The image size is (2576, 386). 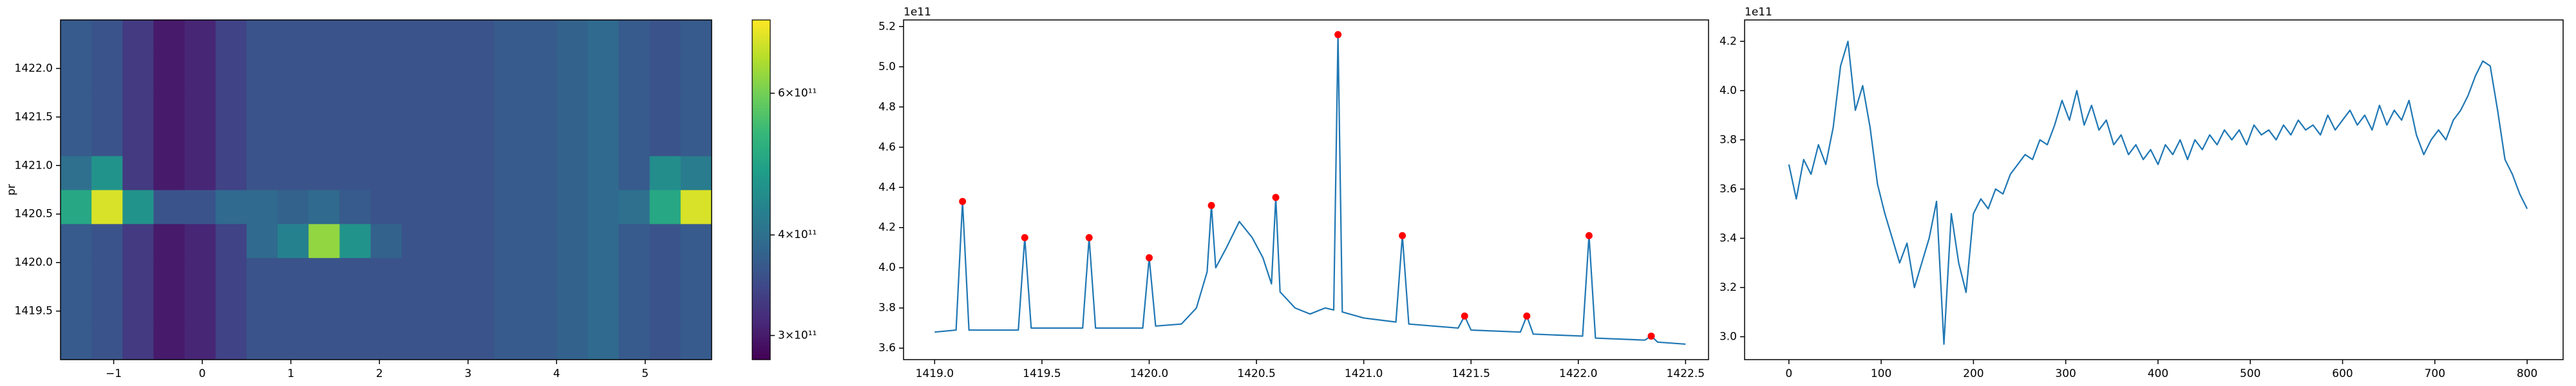 I want to click on x-tick-label: 4, so click(x=556, y=373).